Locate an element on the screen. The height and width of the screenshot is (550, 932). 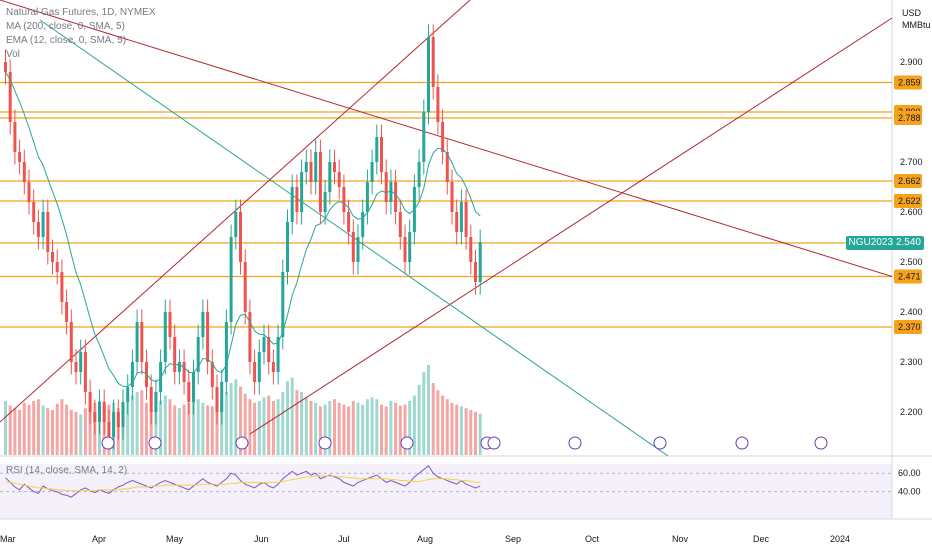
time-axis-label: Mar is located at coordinates (8, 539).